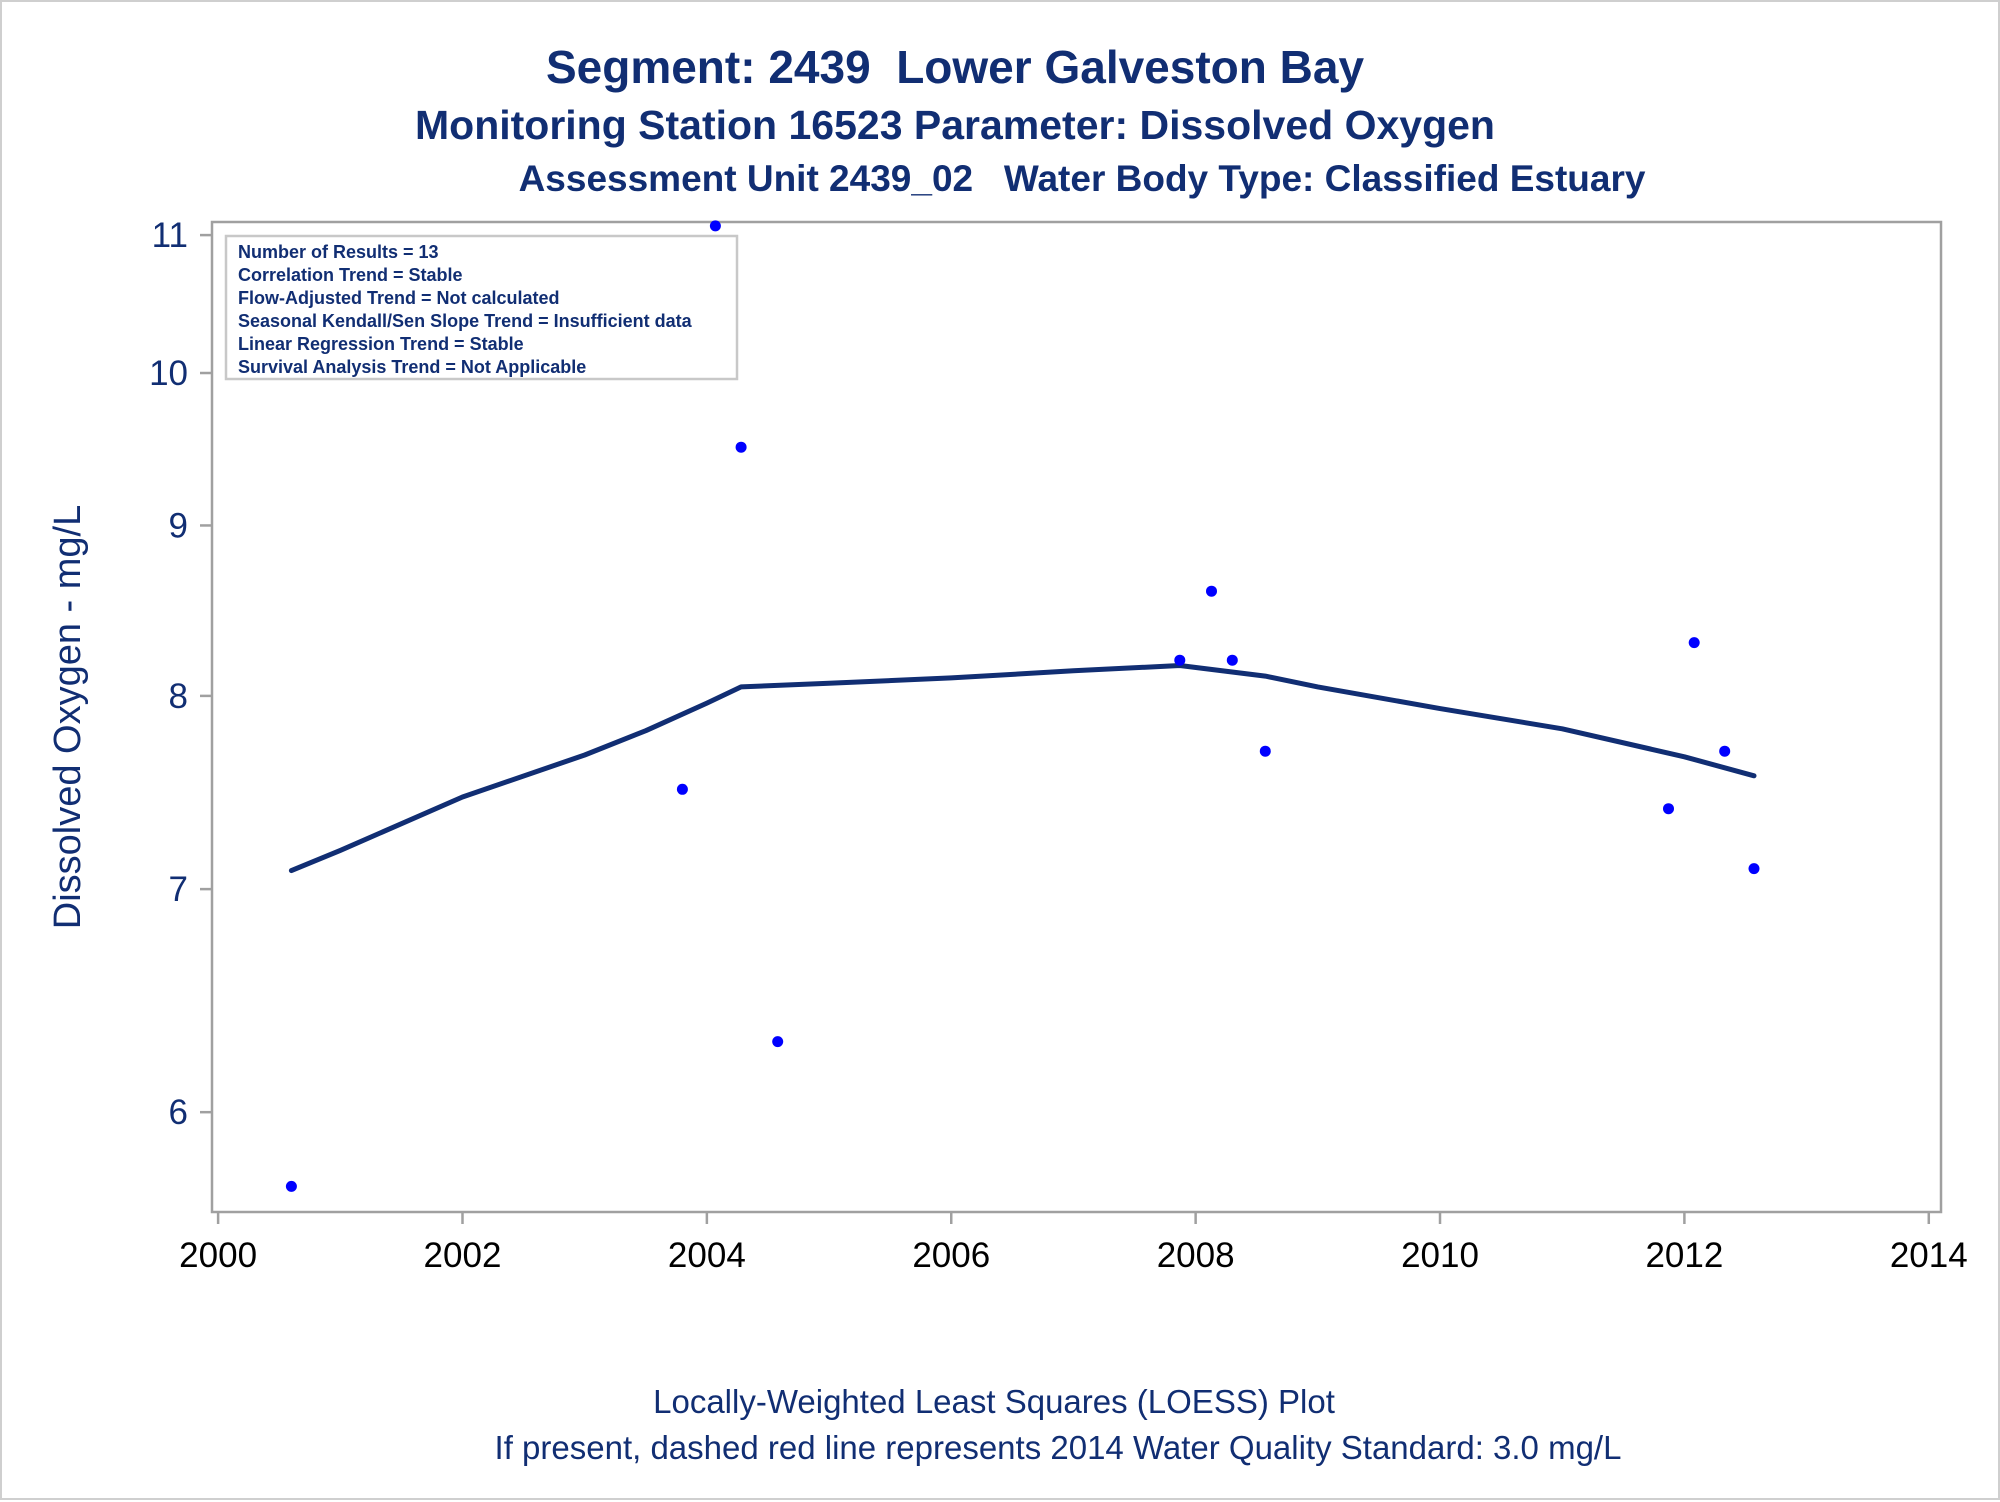 Image resolution: width=2000 pixels, height=1502 pixels. I want to click on stats-line: Number of Results = 13, so click(338, 252).